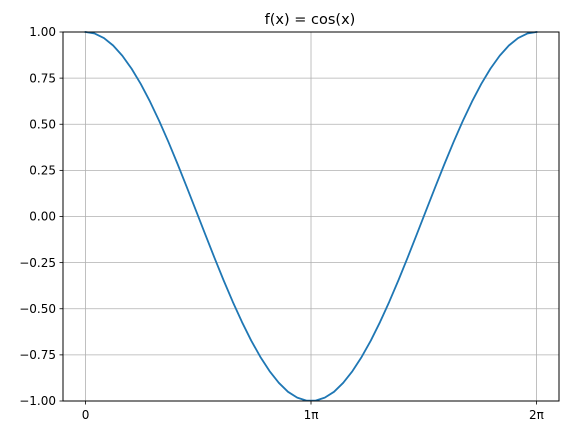 Image resolution: width=568 pixels, height=435 pixels. Describe the element at coordinates (42, 78) in the screenshot. I see `y-tick-label: 0.75` at that location.